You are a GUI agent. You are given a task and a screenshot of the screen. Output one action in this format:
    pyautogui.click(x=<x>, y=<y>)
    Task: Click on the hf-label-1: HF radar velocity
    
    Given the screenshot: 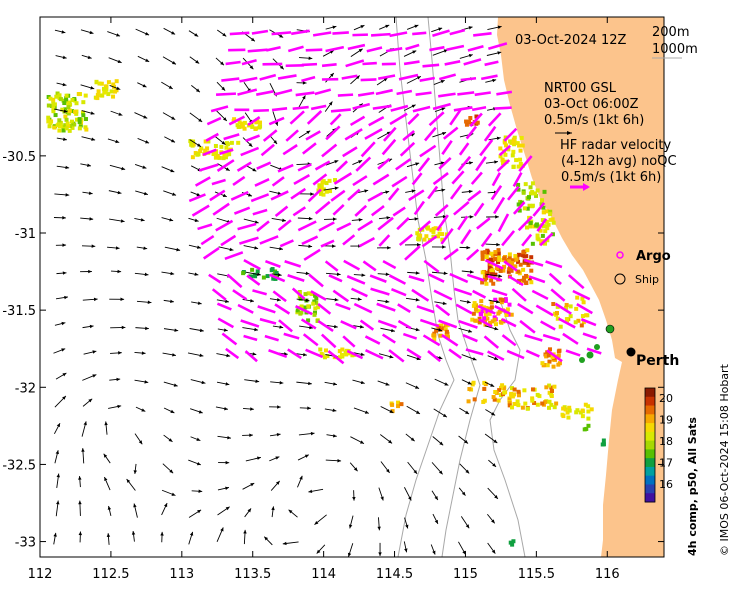 What is the action you would take?
    pyautogui.click(x=616, y=145)
    